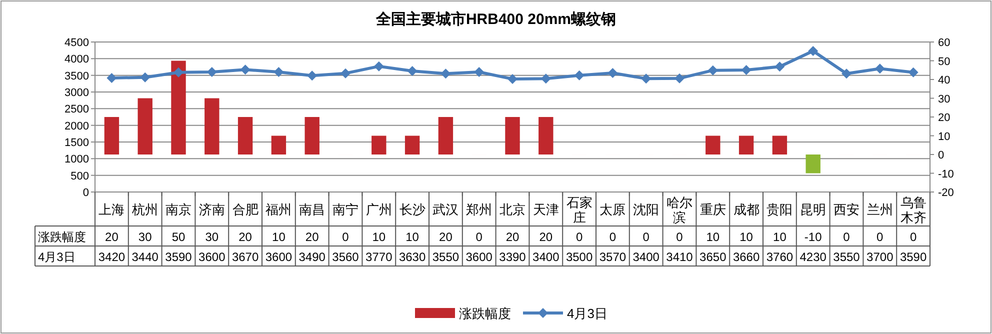 The height and width of the screenshot is (334, 992). I want to click on y2-tick-label: 30, so click(944, 99).